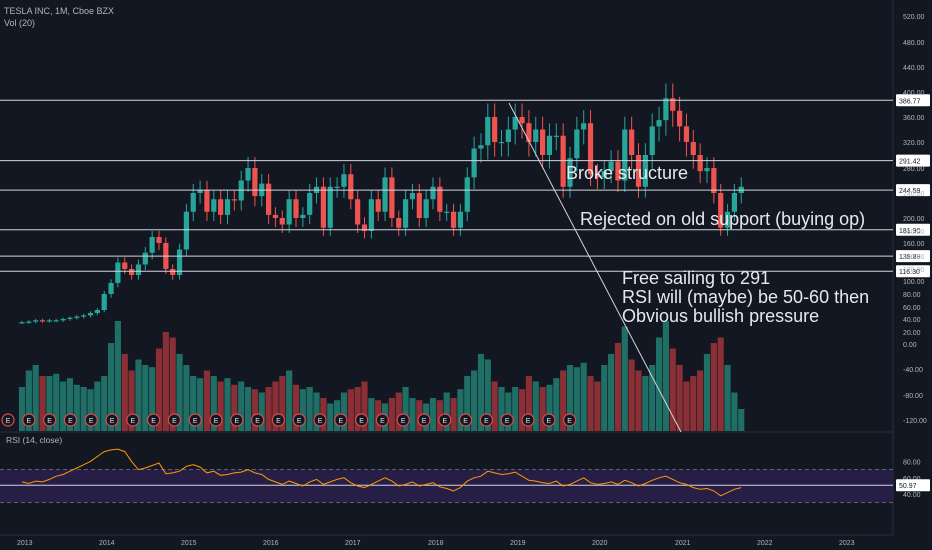  Describe the element at coordinates (189, 543) in the screenshot. I see `time-axis-tick: 2015` at that location.